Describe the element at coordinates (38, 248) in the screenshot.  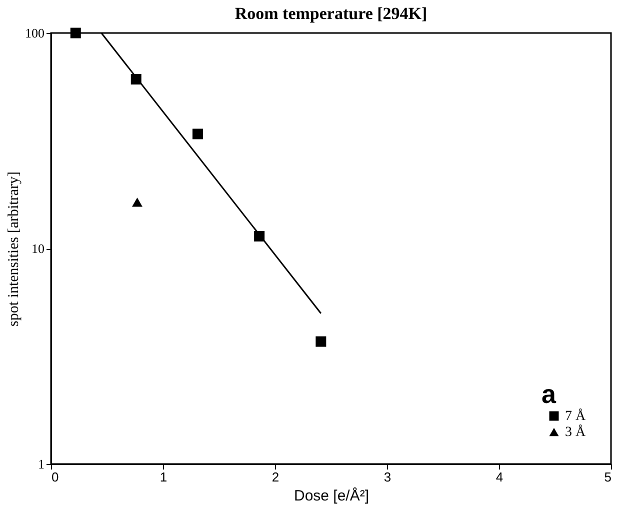
I see `y-tick-label: 10` at that location.